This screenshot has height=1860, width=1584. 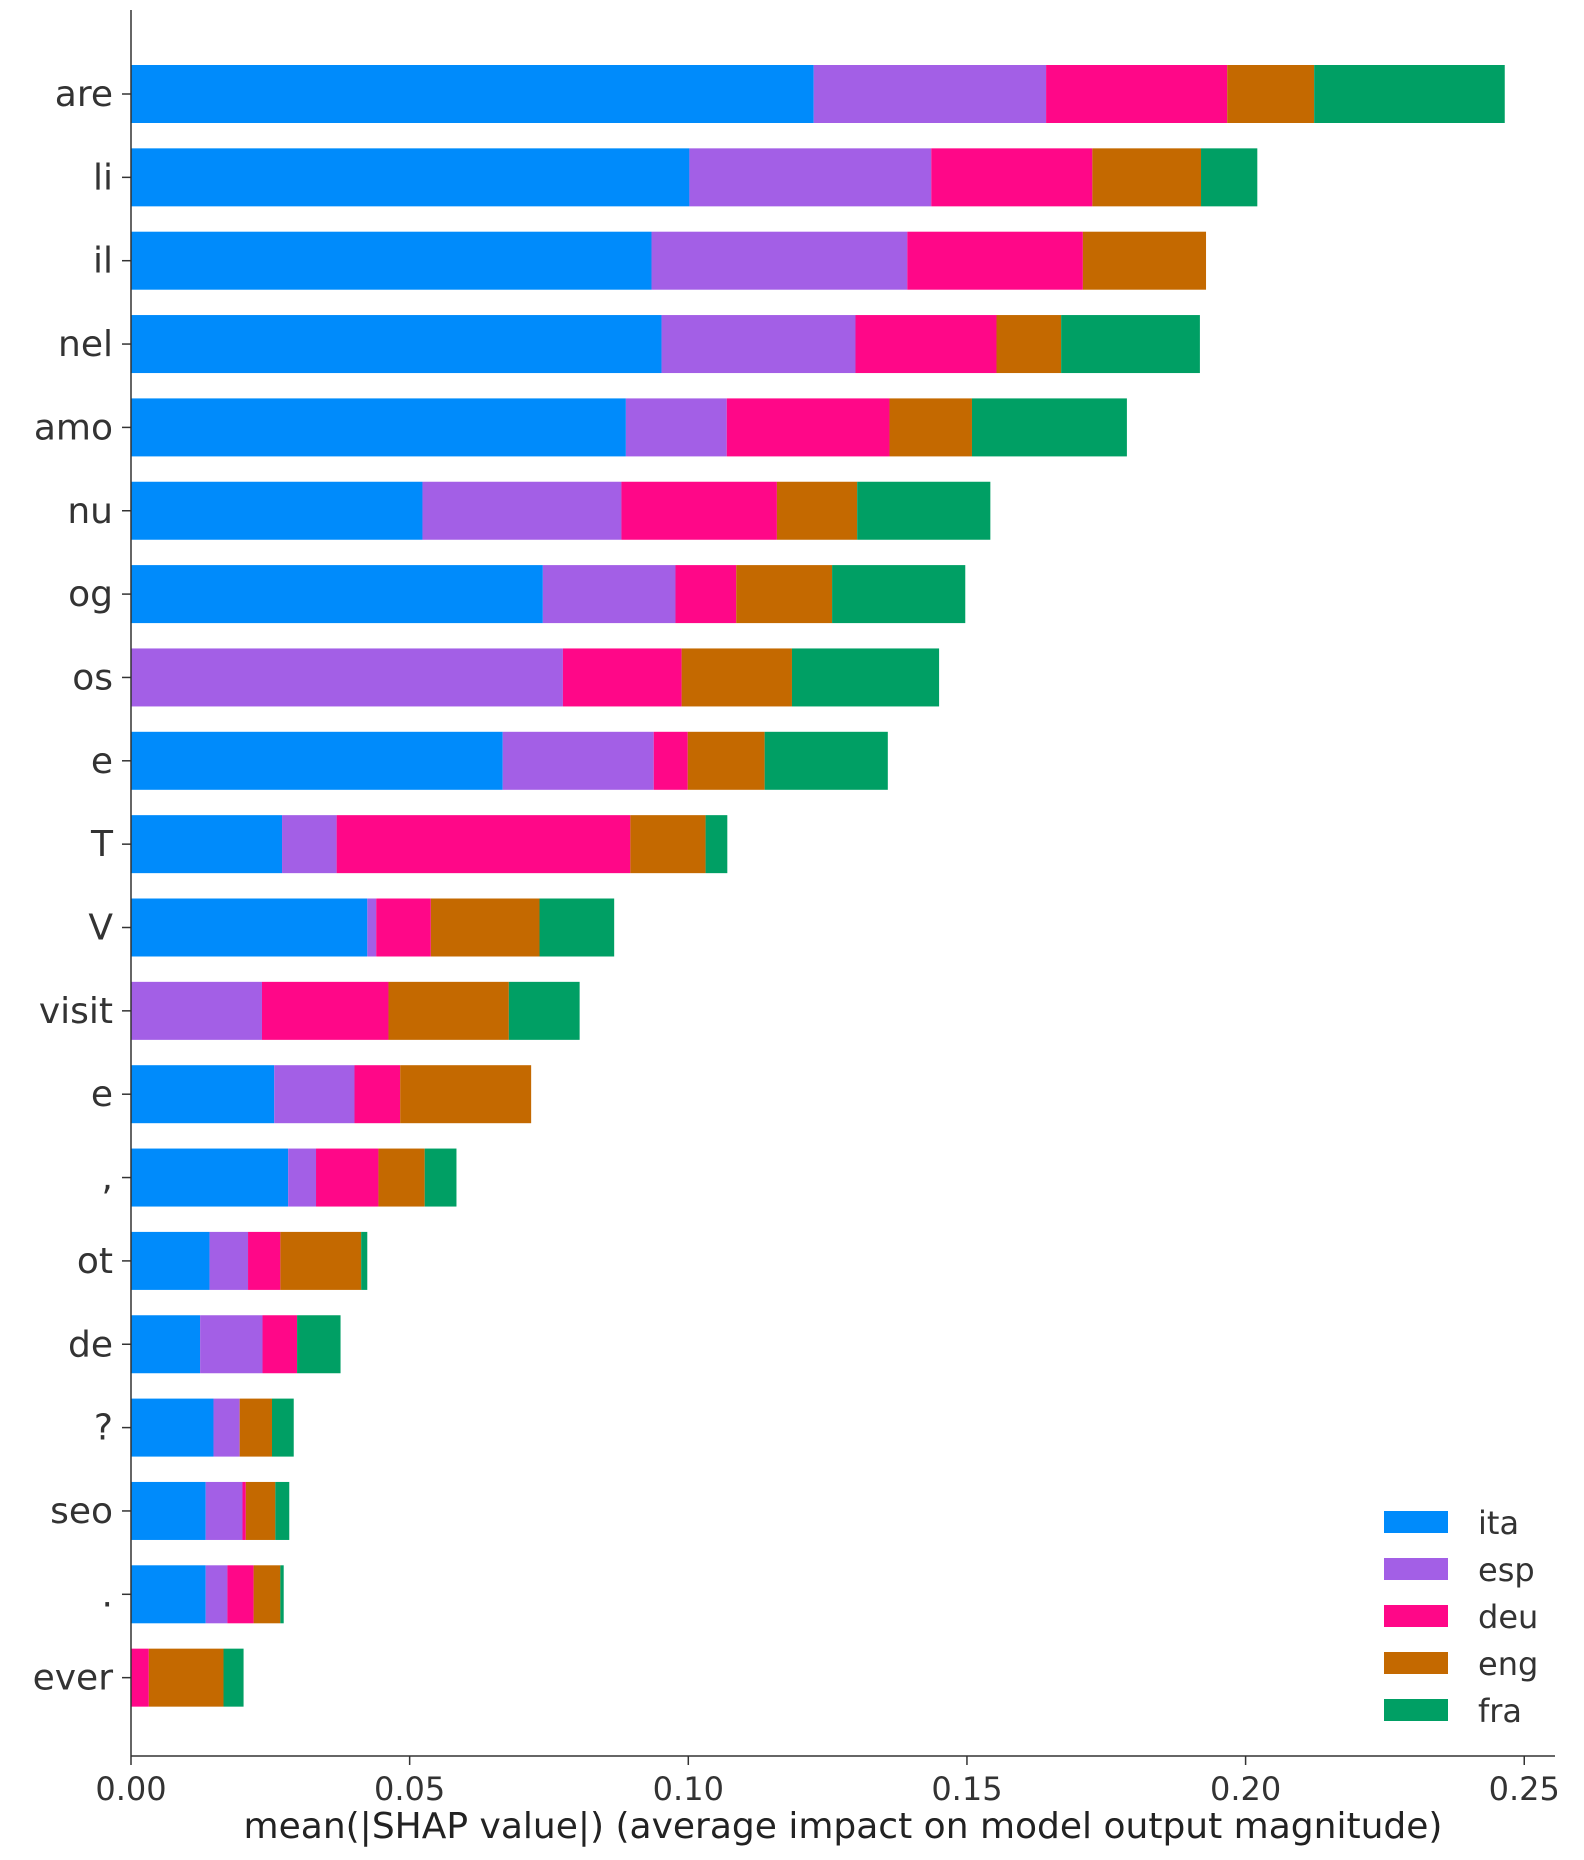 What do you see at coordinates (1416, 1663) in the screenshot?
I see `legend-swatch-eng` at bounding box center [1416, 1663].